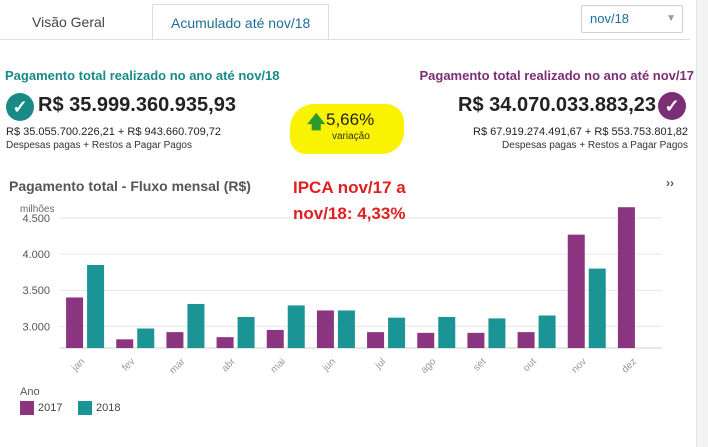 The image size is (708, 447). I want to click on period-select: nov/18 ▼, so click(632, 19).